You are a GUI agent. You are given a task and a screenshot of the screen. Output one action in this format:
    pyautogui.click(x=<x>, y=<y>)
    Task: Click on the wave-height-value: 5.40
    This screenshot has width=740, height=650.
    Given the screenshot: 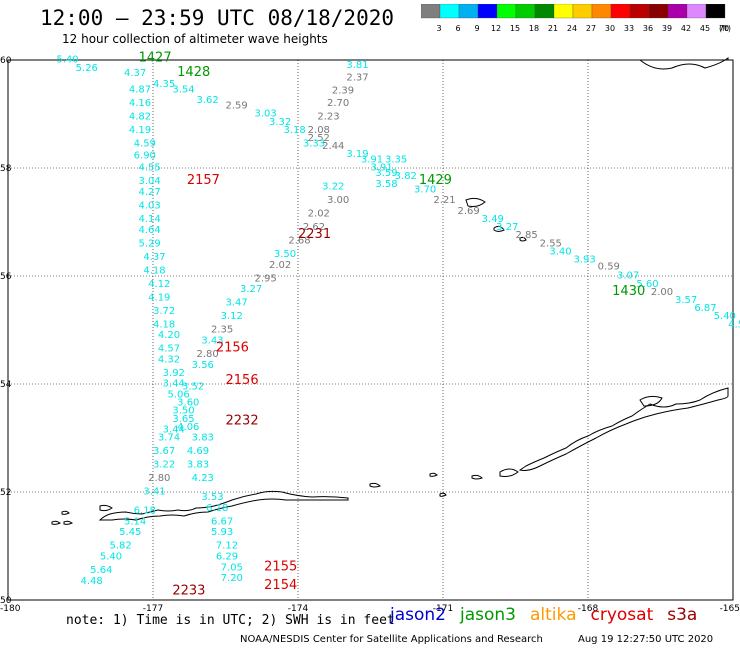 What is the action you would take?
    pyautogui.click(x=725, y=316)
    